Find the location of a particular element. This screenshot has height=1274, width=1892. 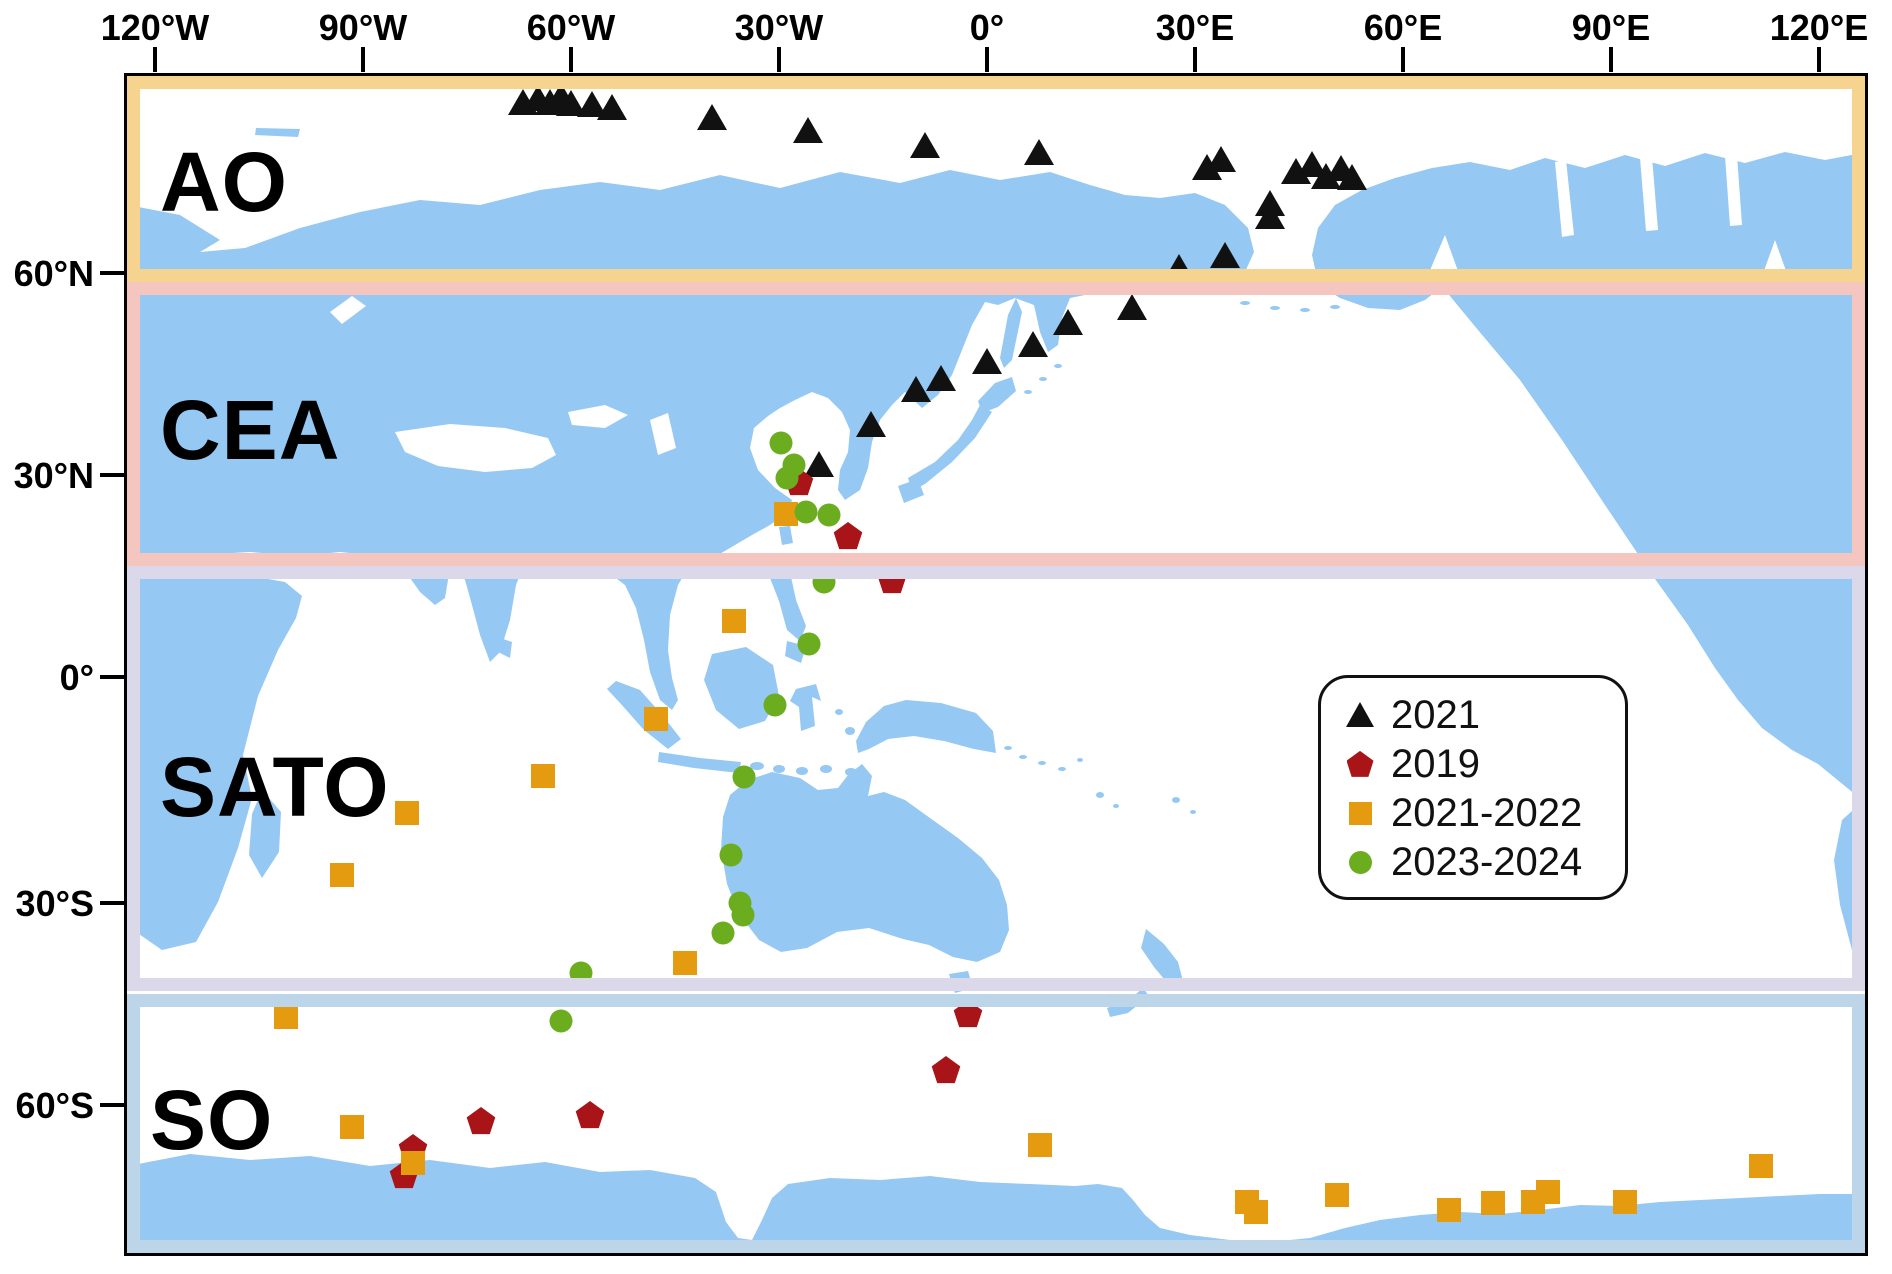

region-label-CEA: CEA is located at coordinates (250, 430).